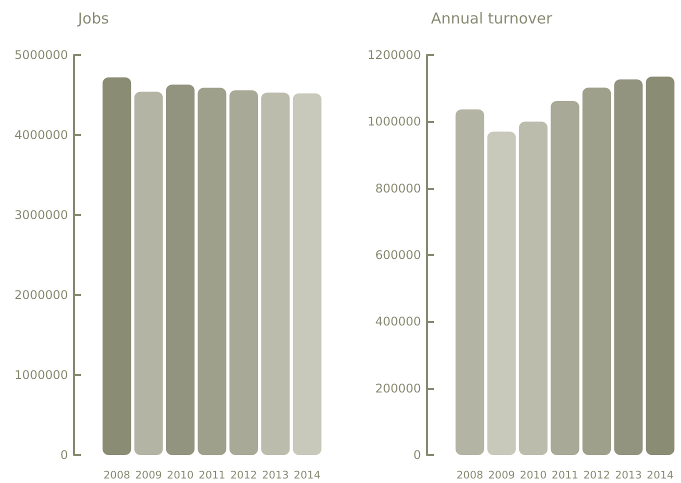 Image resolution: width=681 pixels, height=483 pixels. Describe the element at coordinates (41, 215) in the screenshot. I see `y-tick-label: 3000000` at that location.